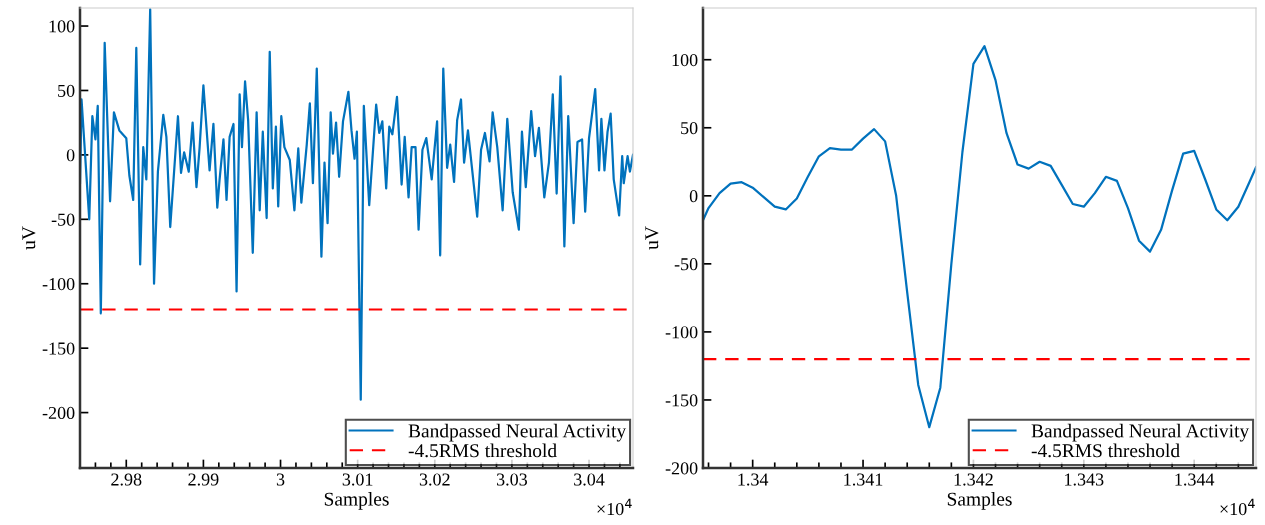 The width and height of the screenshot is (1265, 525). Describe the element at coordinates (863, 479) in the screenshot. I see `x-tick-label: 1.341` at that location.